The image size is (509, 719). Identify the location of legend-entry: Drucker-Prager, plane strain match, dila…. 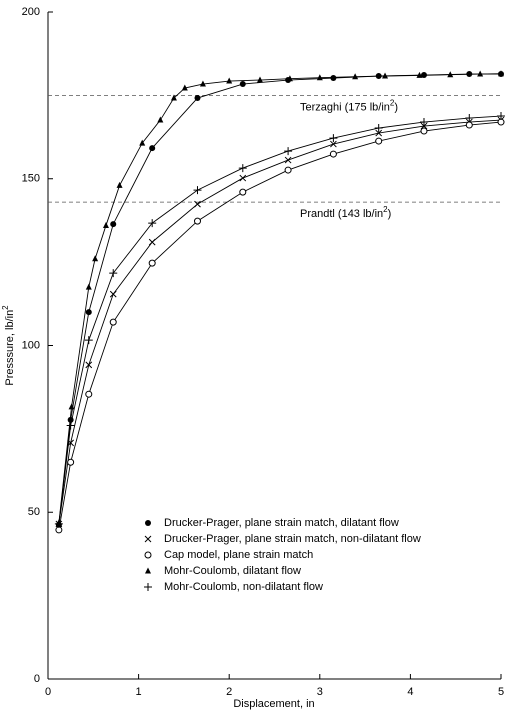
(272, 523).